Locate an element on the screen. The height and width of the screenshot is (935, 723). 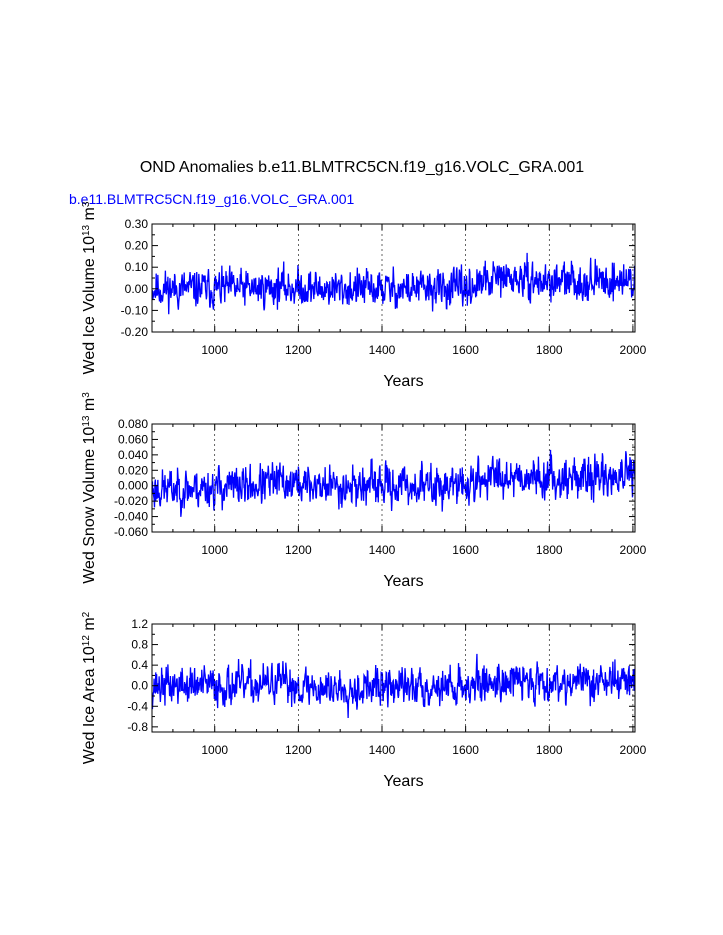
series-line-ice_volume is located at coordinates (393, 283).